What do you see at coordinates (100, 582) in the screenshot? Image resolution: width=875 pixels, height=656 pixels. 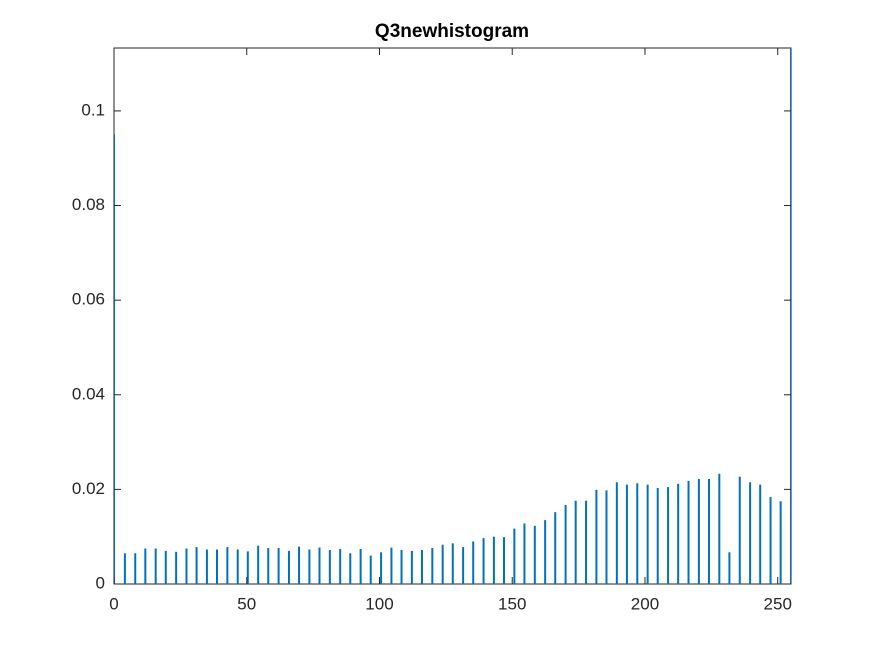 I see `y-tick-label: 0` at bounding box center [100, 582].